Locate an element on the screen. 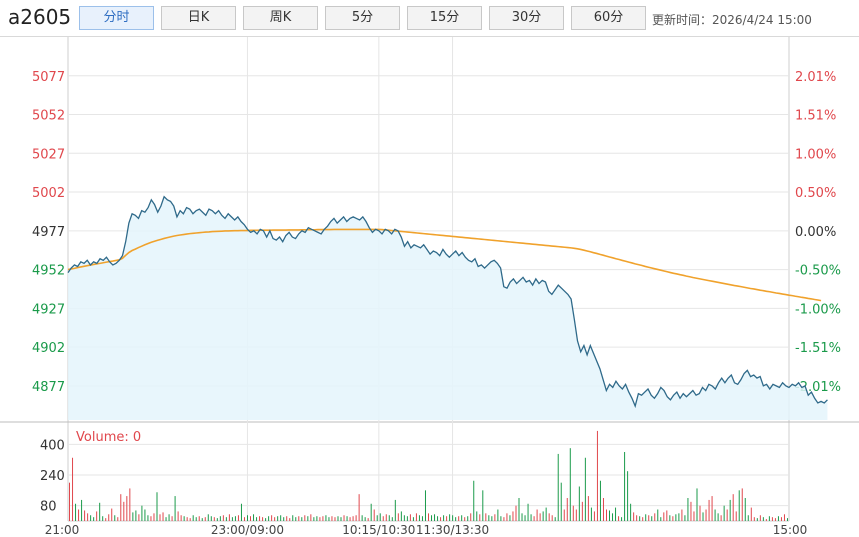  y-tick-label-left: 5027 is located at coordinates (48, 154).